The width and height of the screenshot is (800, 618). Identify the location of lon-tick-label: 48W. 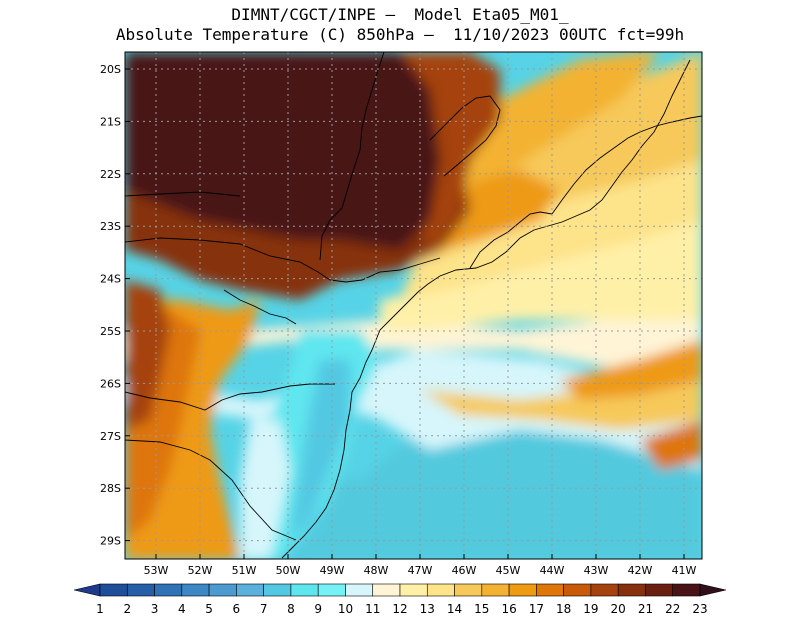
(376, 570).